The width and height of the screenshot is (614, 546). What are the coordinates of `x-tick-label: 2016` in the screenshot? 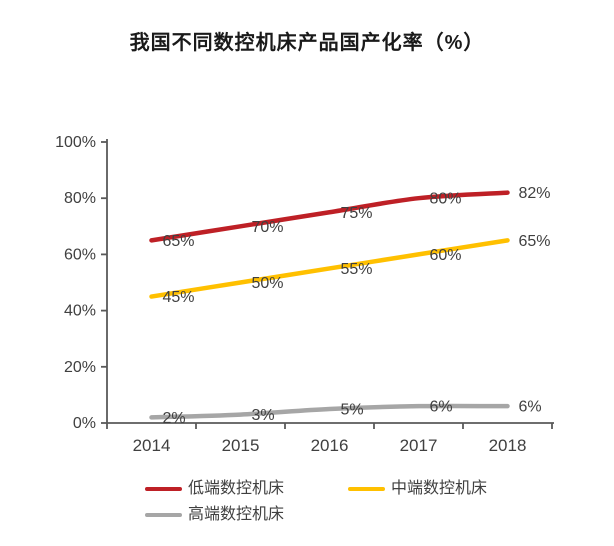 It's located at (330, 445).